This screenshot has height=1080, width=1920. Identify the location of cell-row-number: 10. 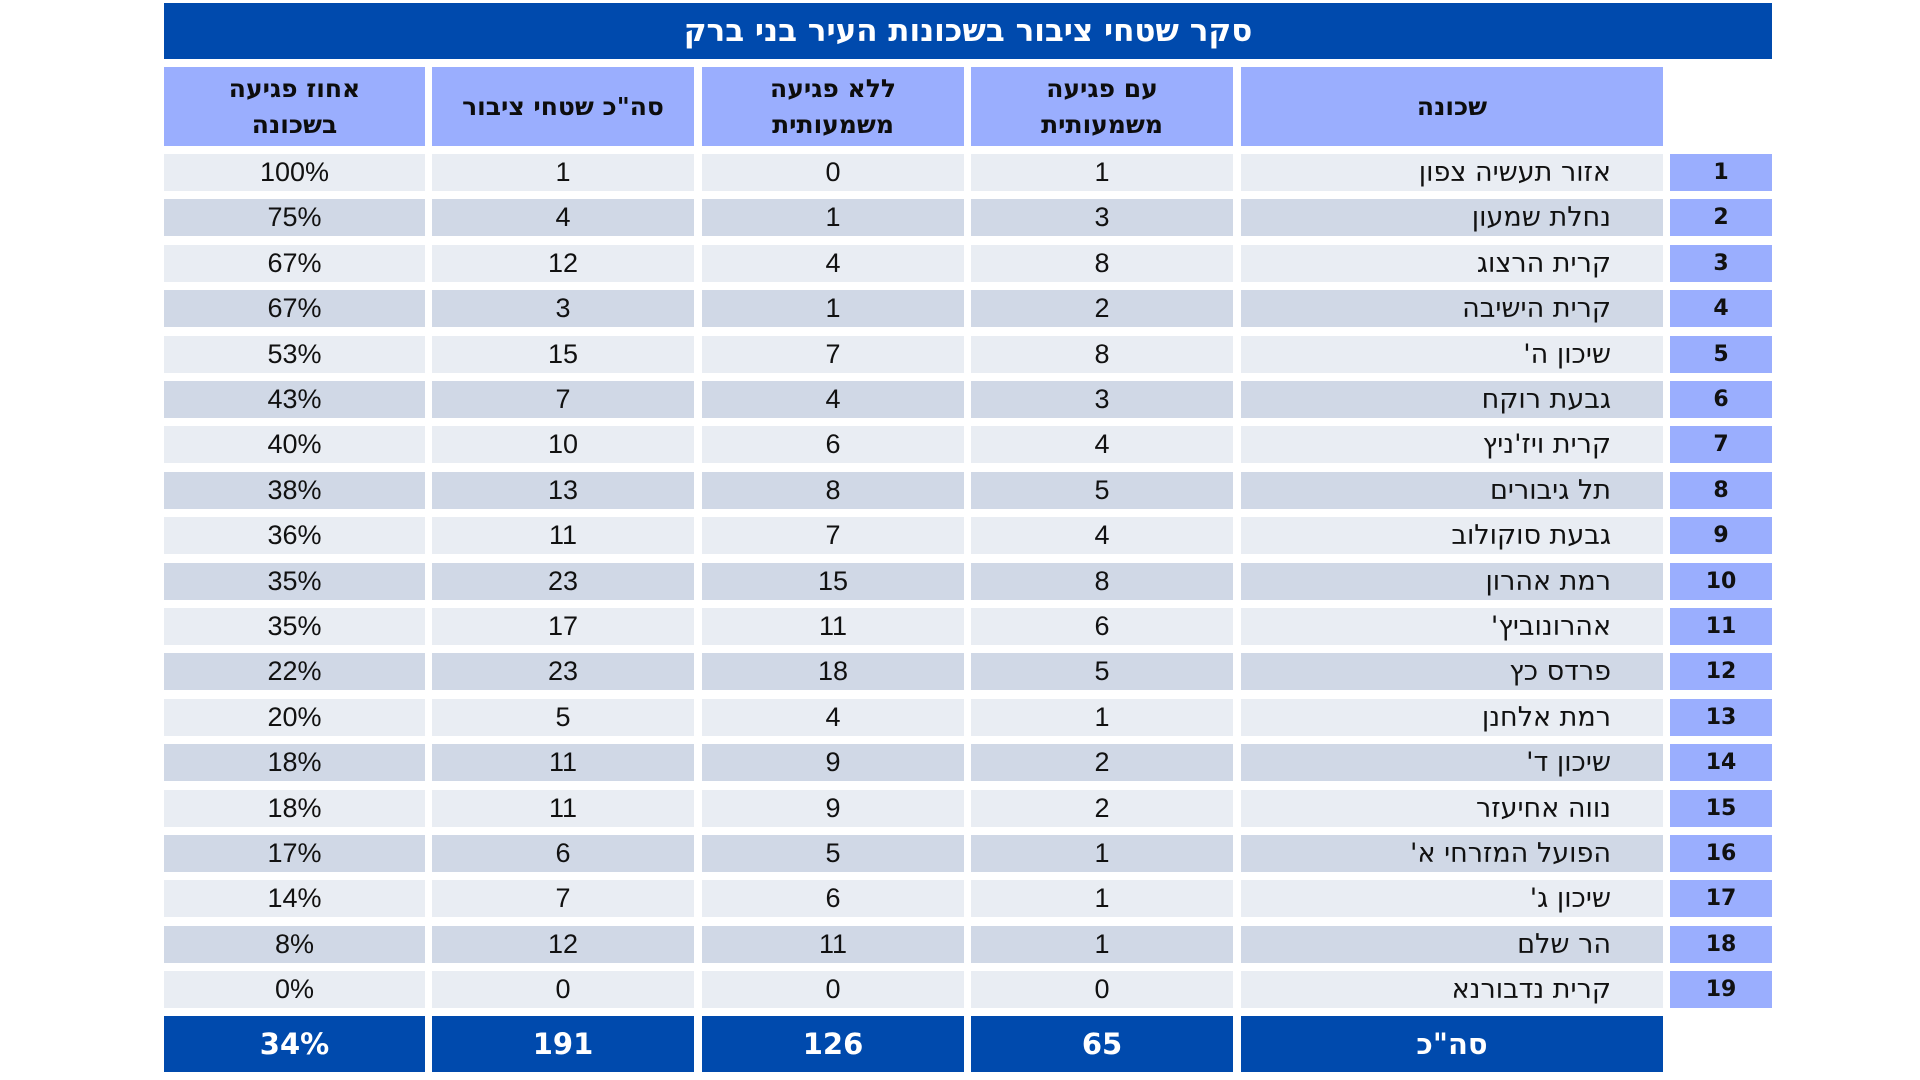
(1721, 581).